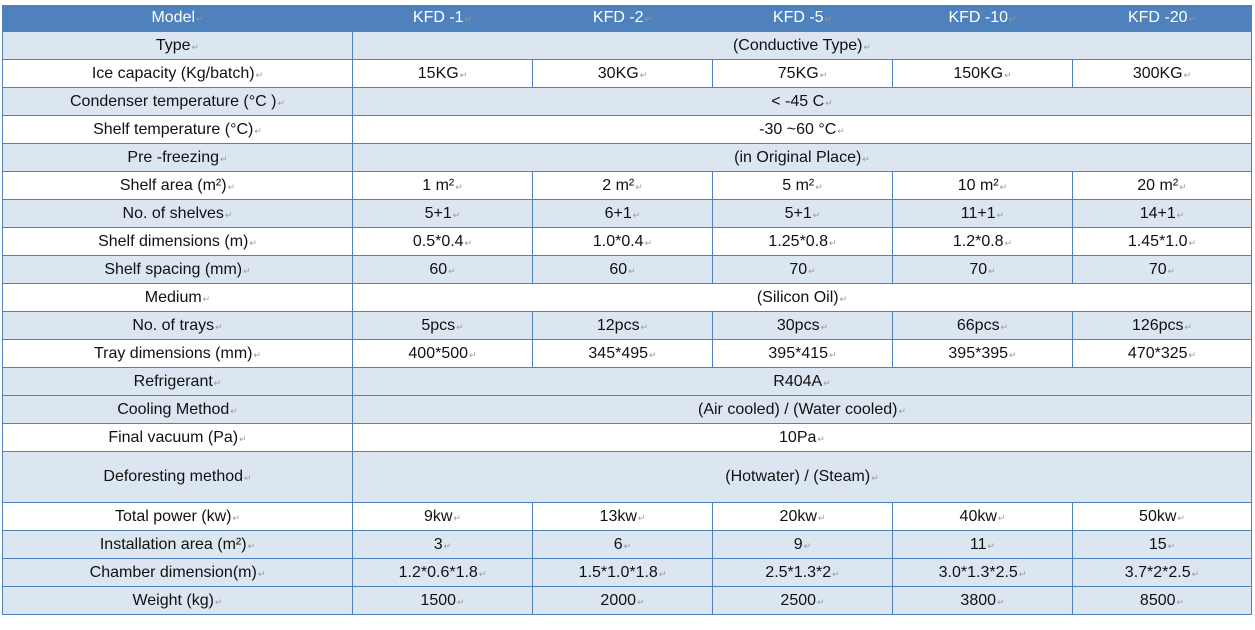 The image size is (1255, 630). I want to click on row-value: 300KG, so click(1162, 73).